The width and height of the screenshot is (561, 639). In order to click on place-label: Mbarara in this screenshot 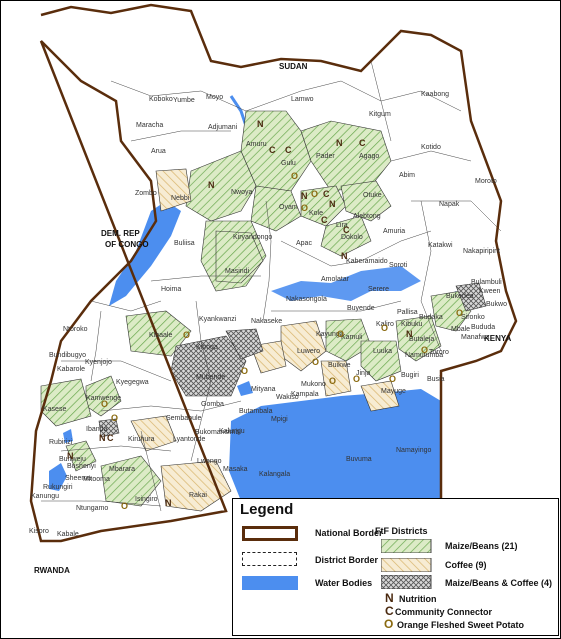, I will do `click(122, 469)`.